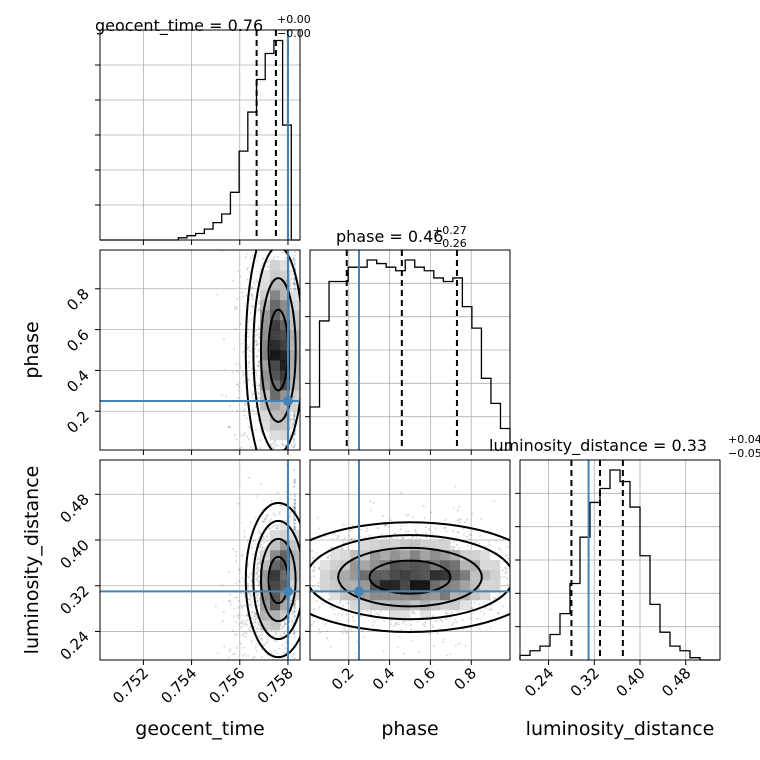 This screenshot has width=760, height=760. I want to click on panel-luminosity-distance-vs-phase: 0.2 0.4 0.6 0.8, so click(408, 576).